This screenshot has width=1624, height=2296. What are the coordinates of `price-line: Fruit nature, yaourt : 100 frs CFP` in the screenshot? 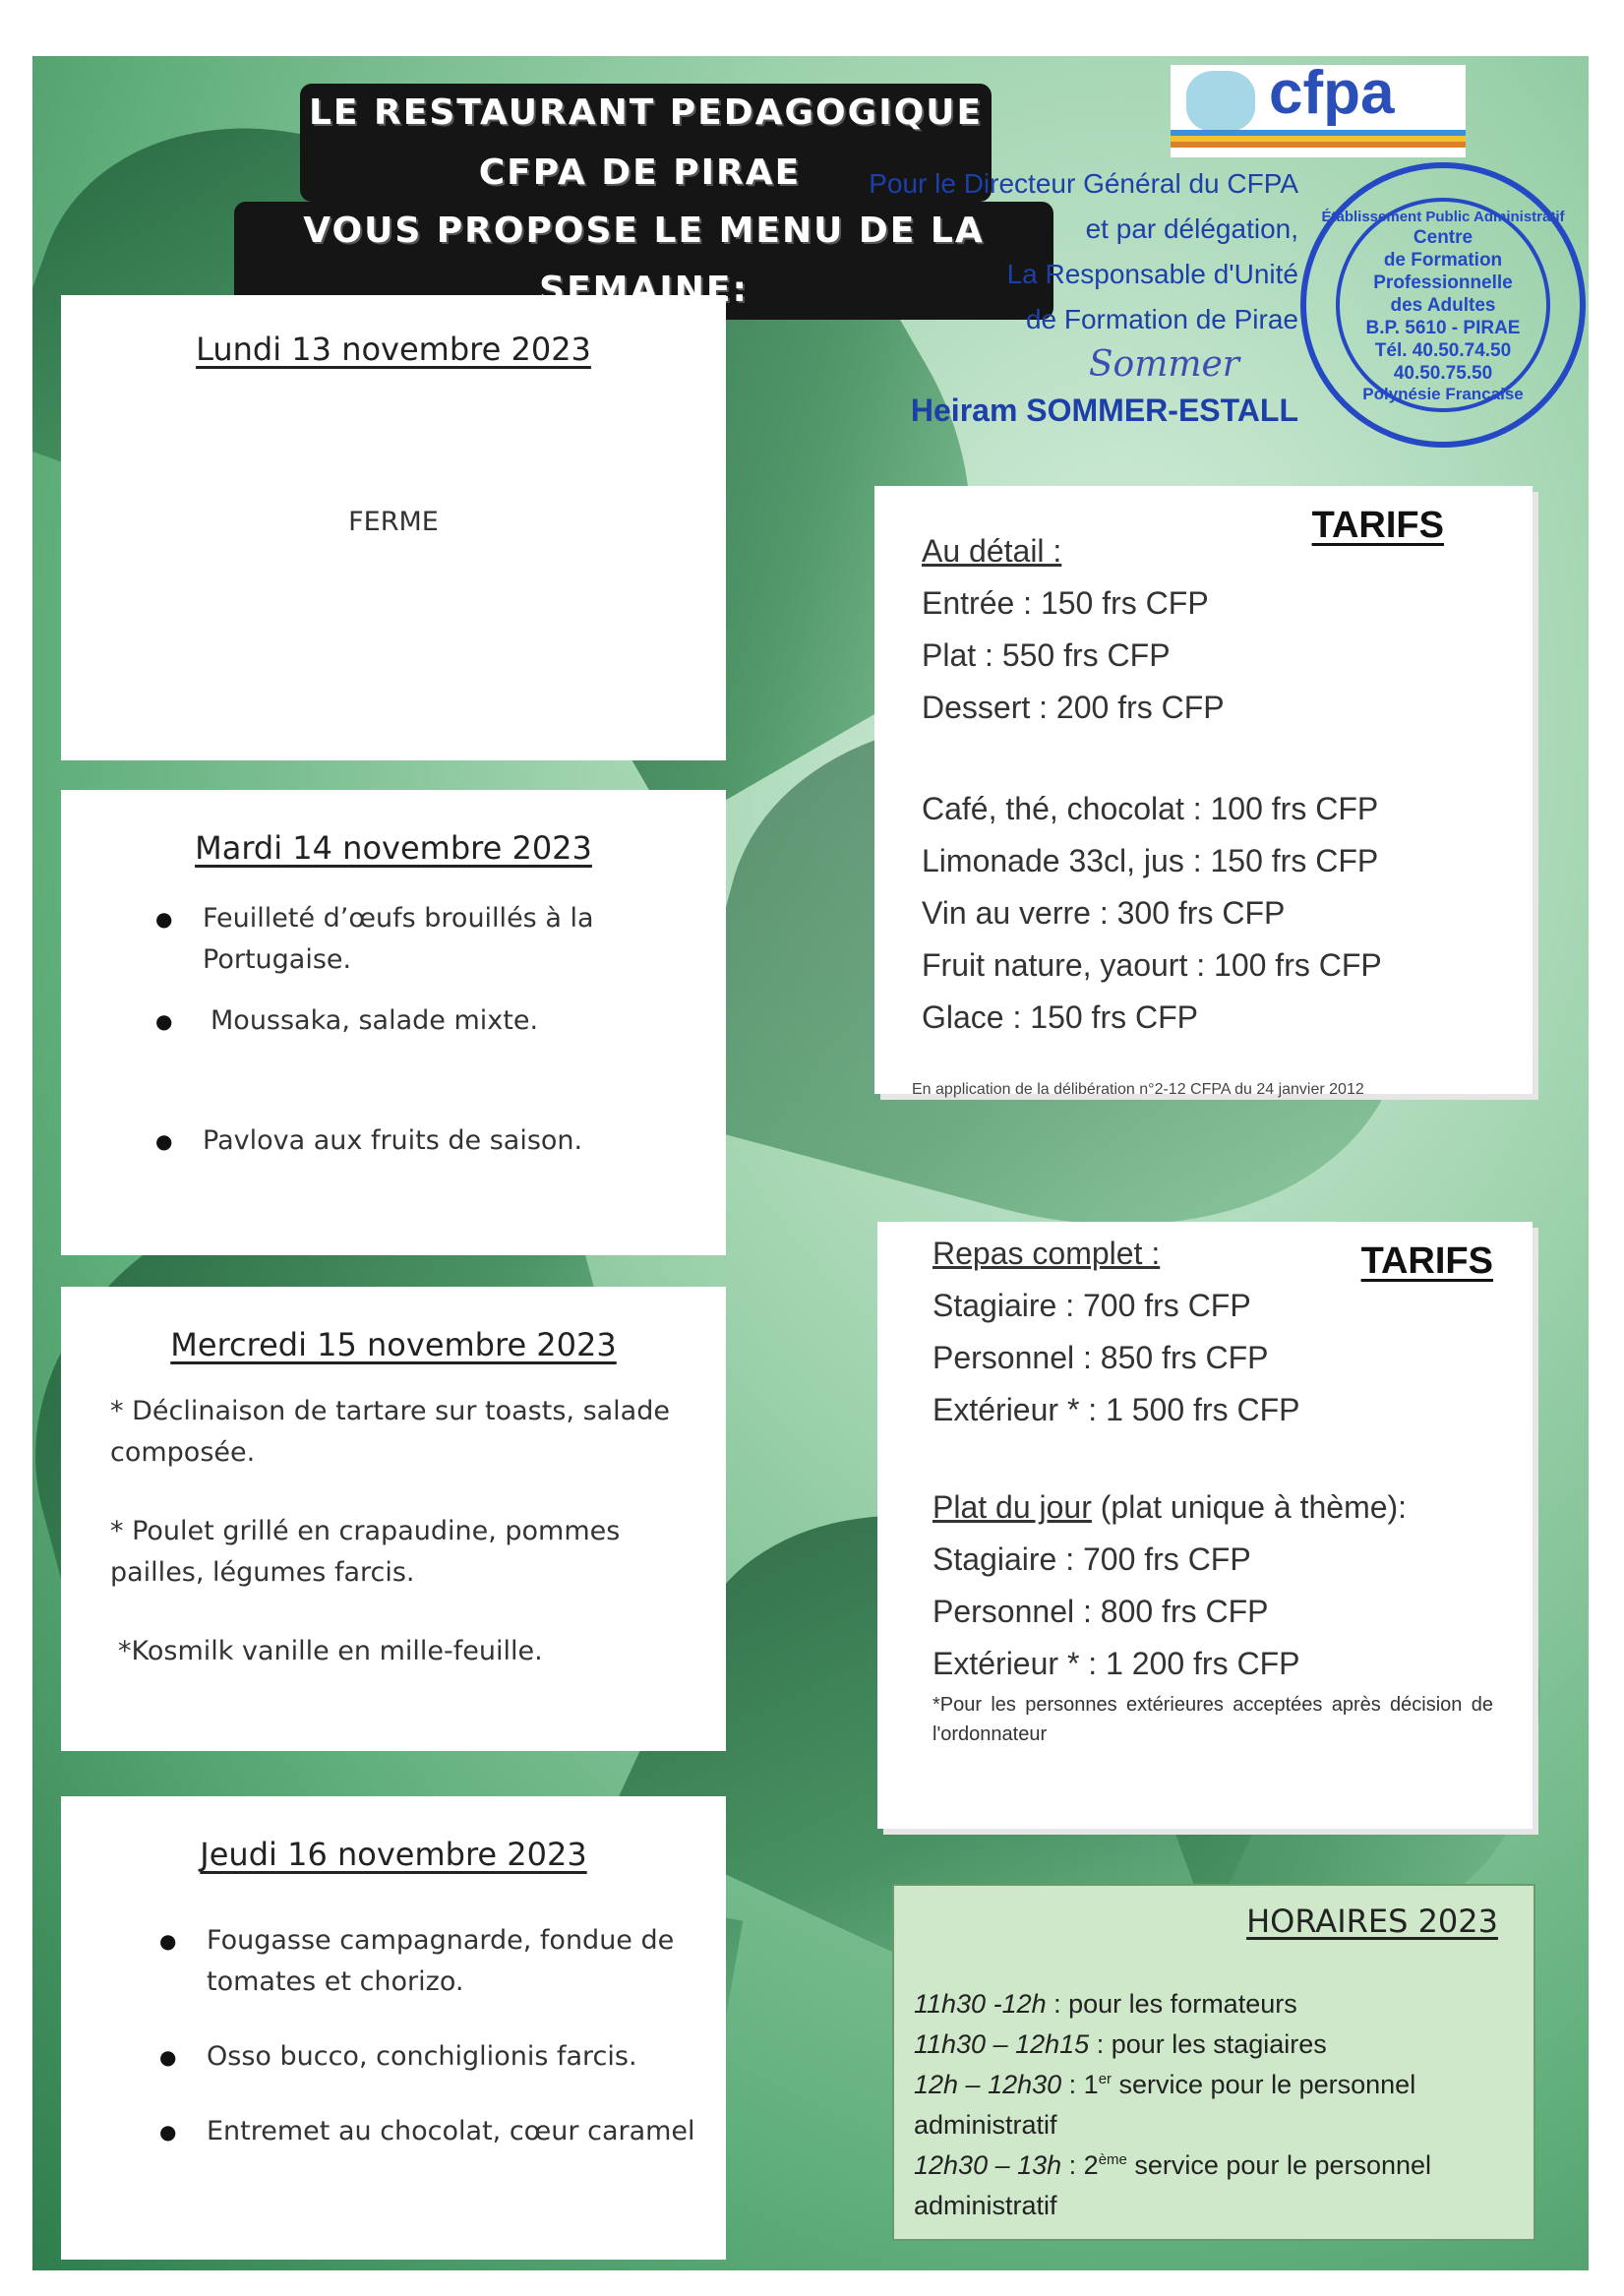 It's located at (1152, 965).